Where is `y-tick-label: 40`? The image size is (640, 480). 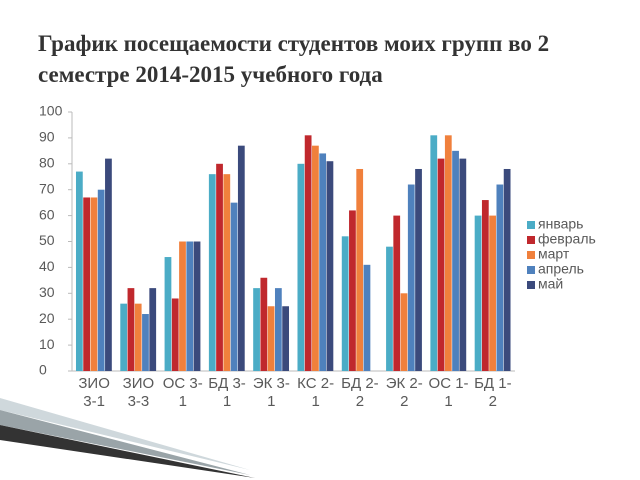 y-tick-label: 40 is located at coordinates (47, 266).